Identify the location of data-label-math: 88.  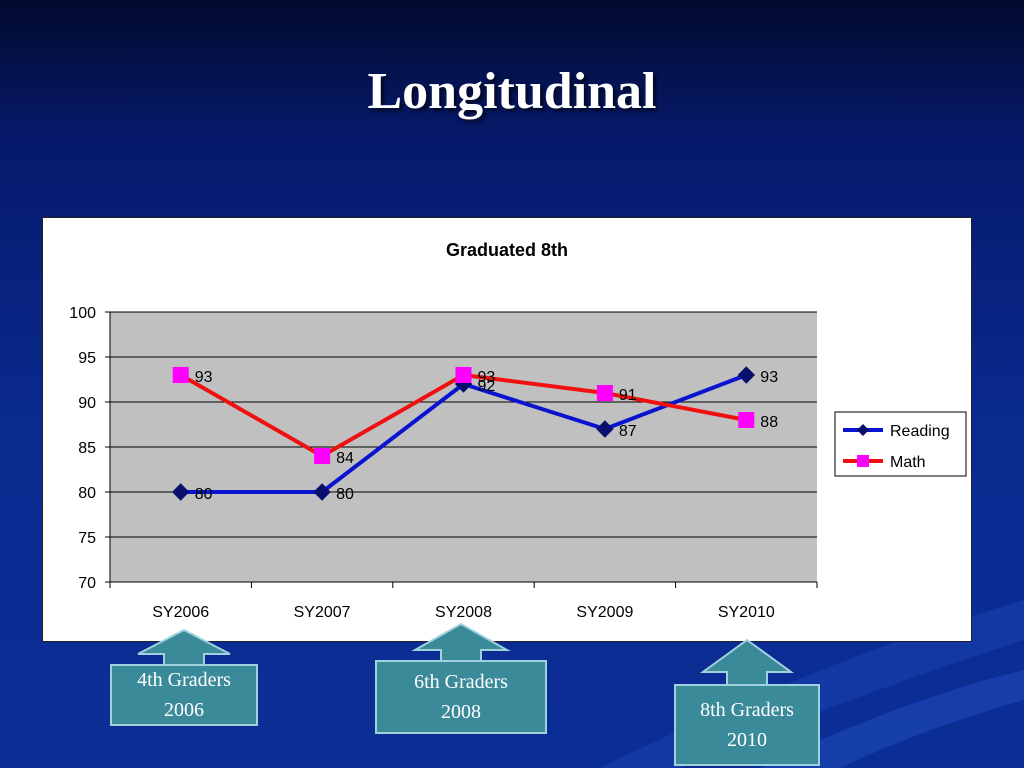
(769, 422).